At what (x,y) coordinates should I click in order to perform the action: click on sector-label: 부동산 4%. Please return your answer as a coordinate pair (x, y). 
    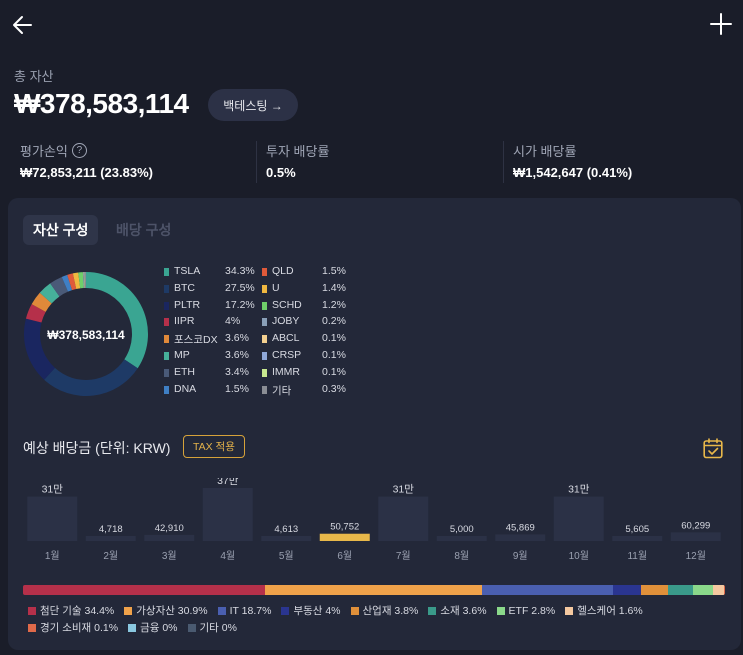
    Looking at the image, I should click on (317, 611).